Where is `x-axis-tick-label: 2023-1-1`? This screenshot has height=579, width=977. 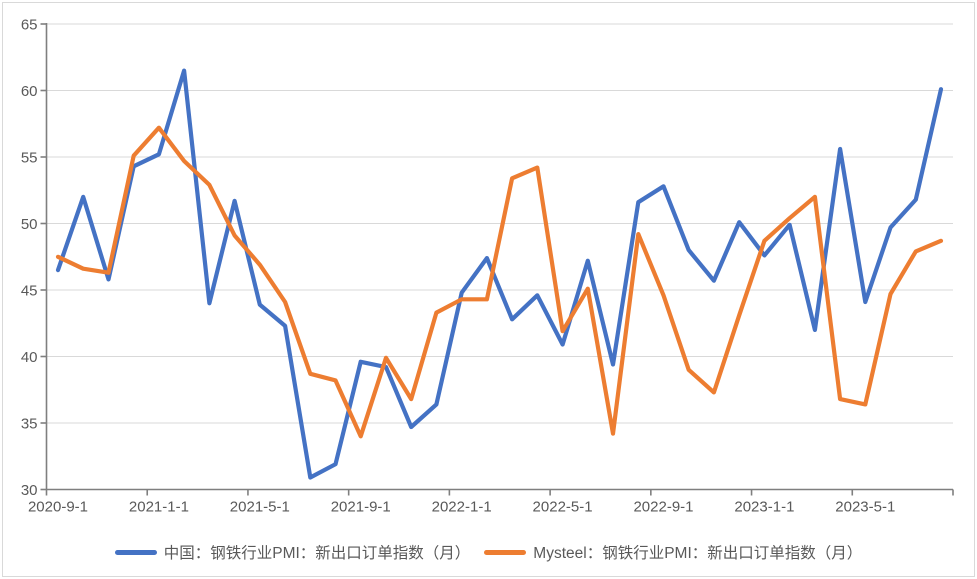
x-axis-tick-label: 2023-1-1 is located at coordinates (764, 507).